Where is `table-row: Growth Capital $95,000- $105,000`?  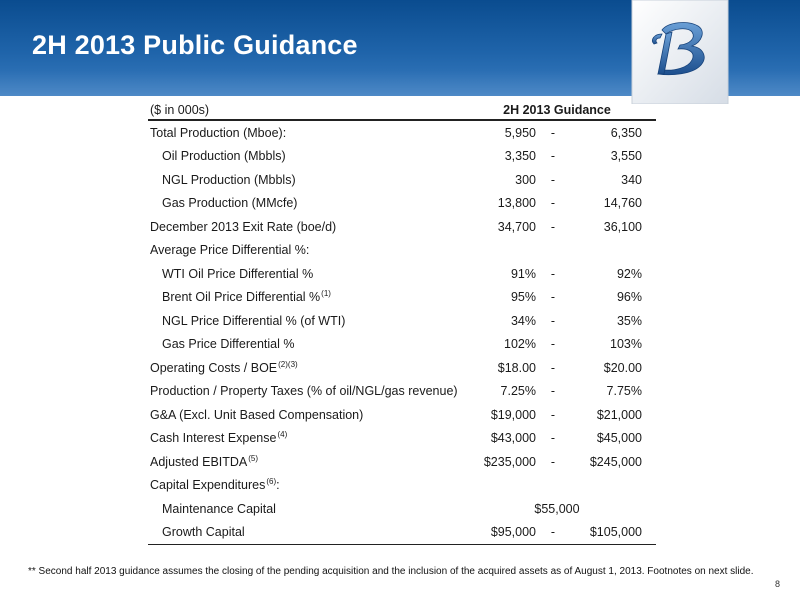
table-row: Growth Capital $95,000- $105,000 is located at coordinates (402, 532).